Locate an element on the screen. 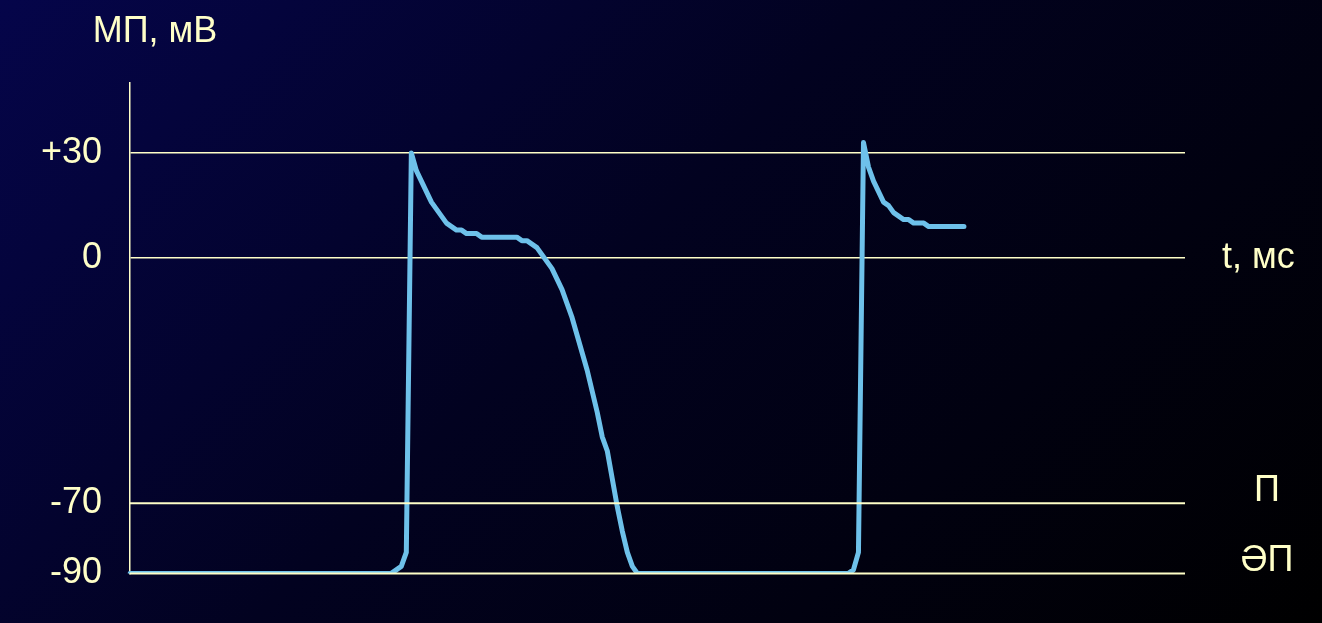  y-tick-label: -90 is located at coordinates (75, 571).